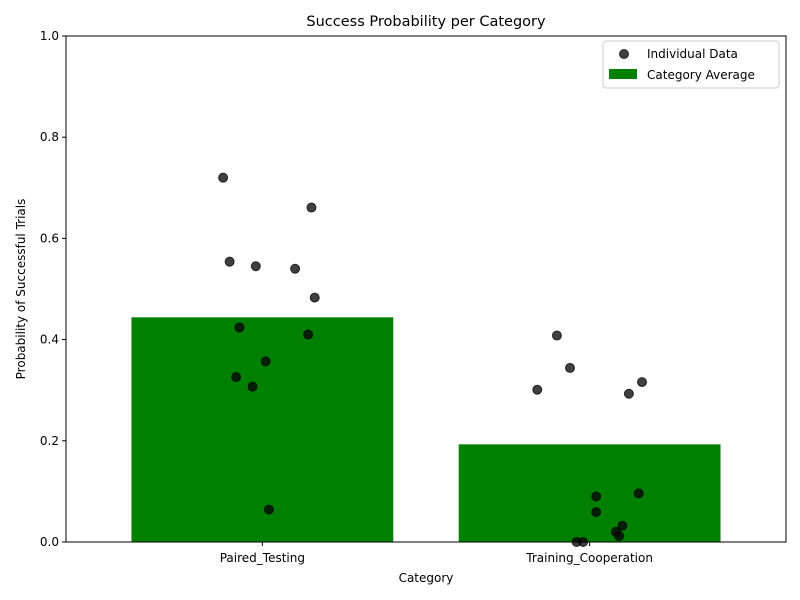 The image size is (800, 600). Describe the element at coordinates (624, 54) in the screenshot. I see `legend-marker-points` at that location.